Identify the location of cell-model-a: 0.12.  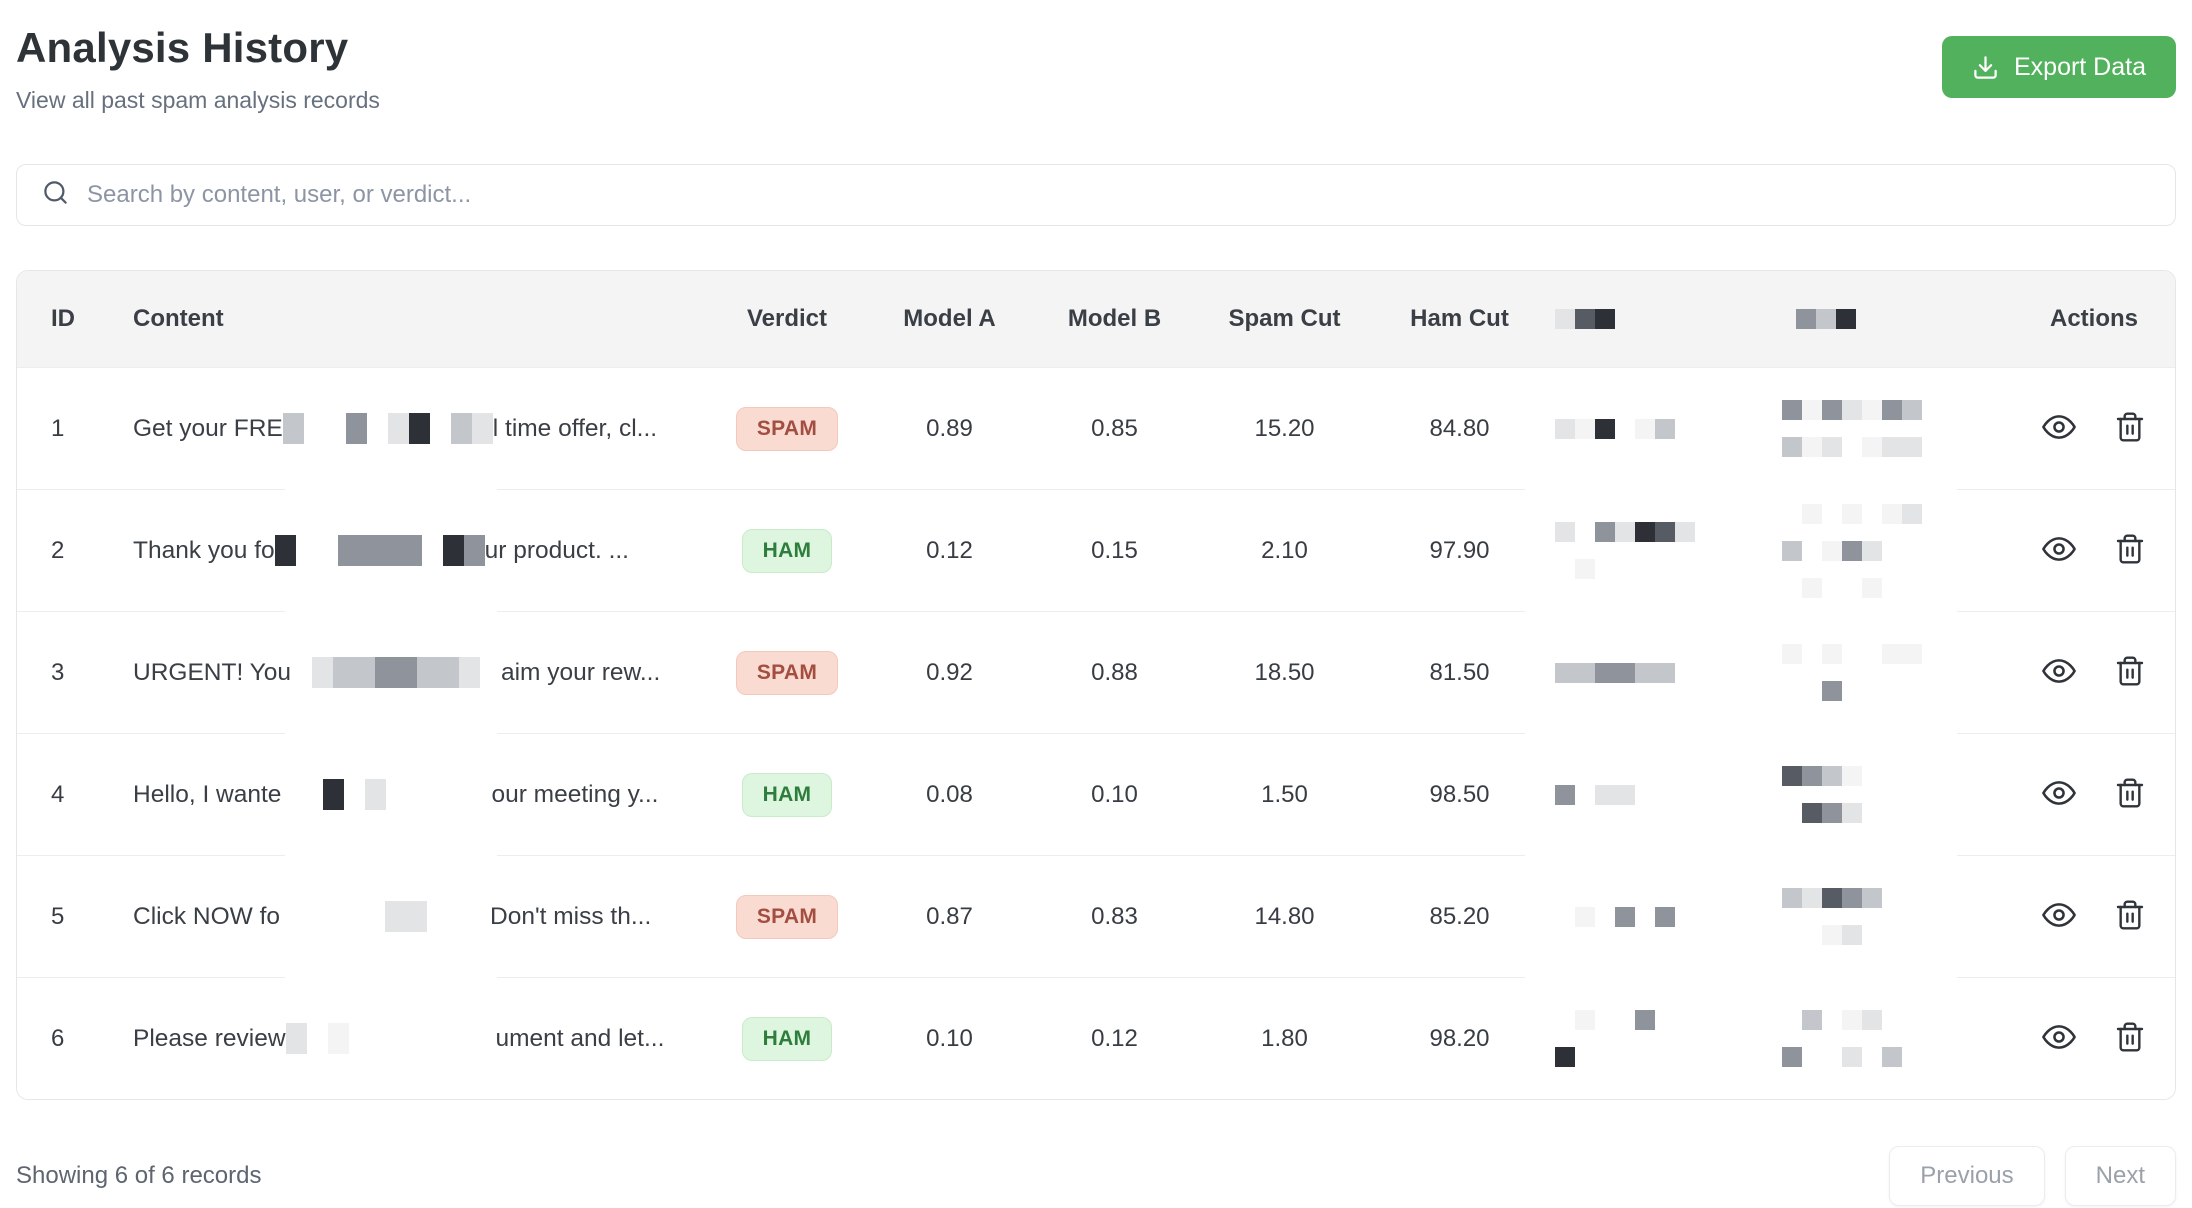
(949, 550).